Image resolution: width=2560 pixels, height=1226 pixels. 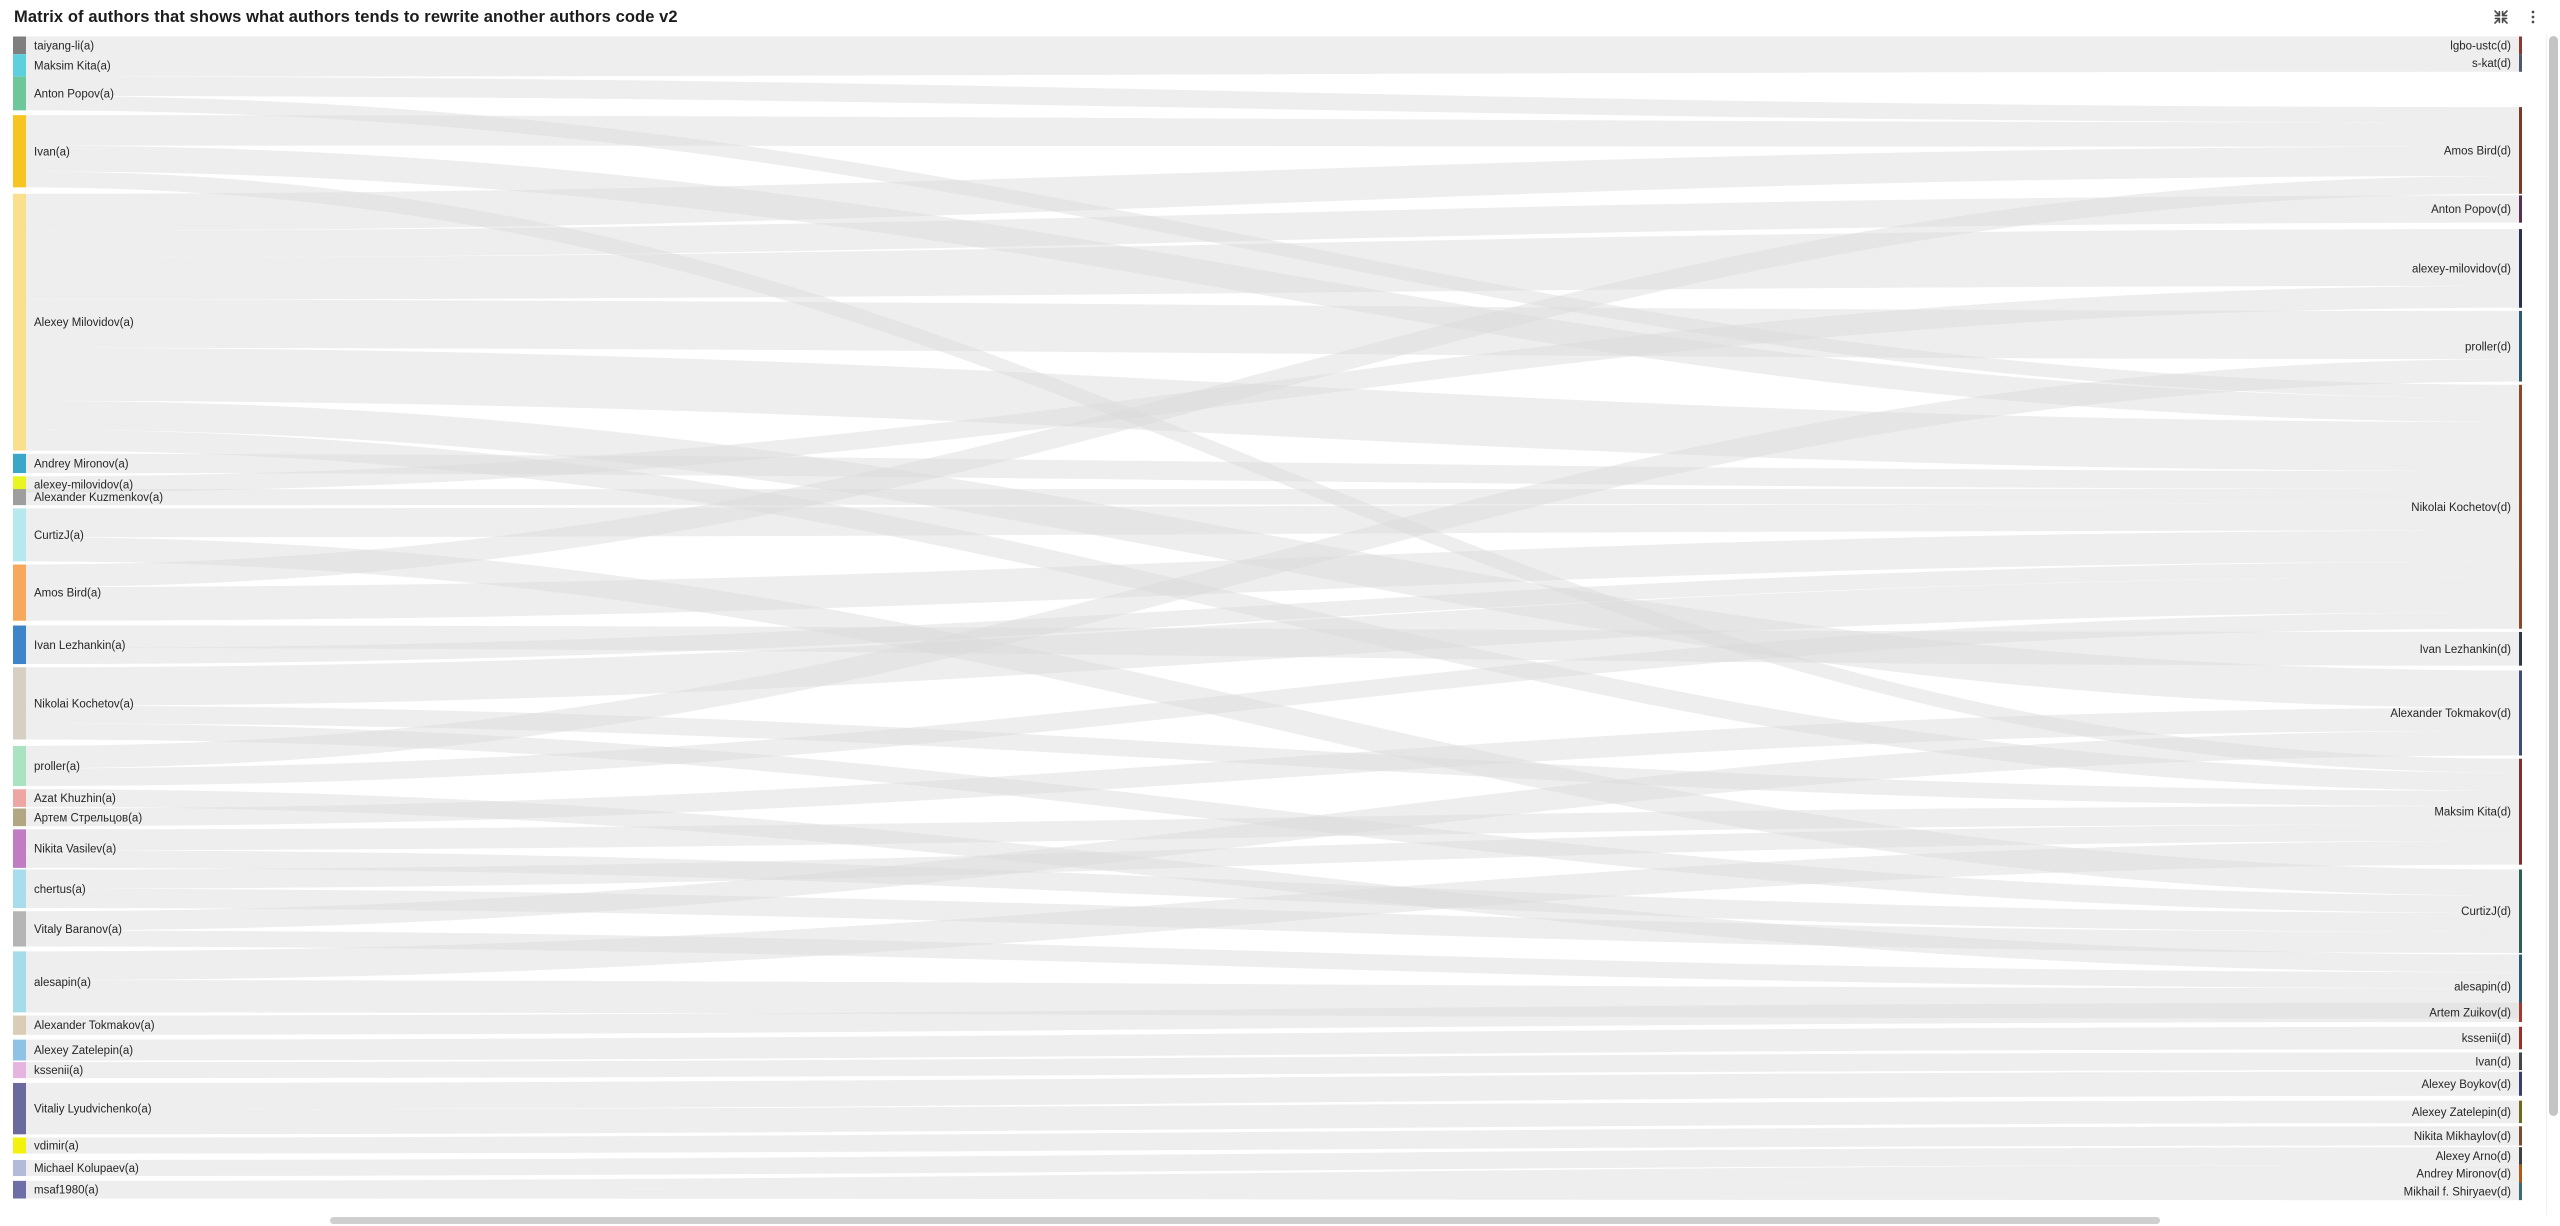 I want to click on collapse-icon, so click(x=2501, y=17).